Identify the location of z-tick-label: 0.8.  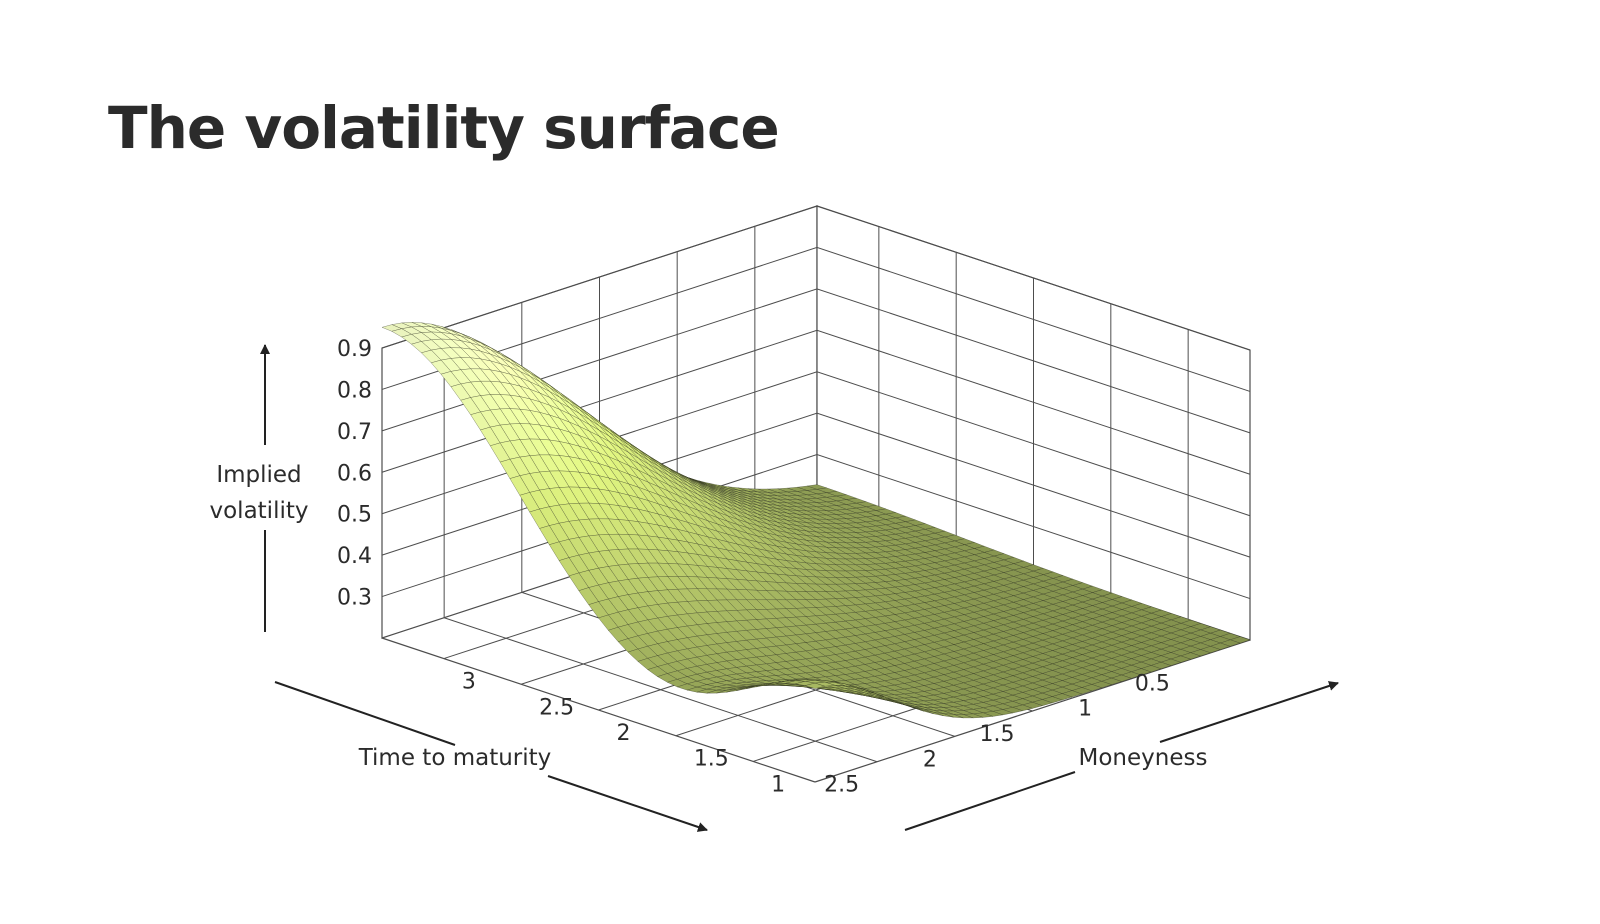
(354, 390).